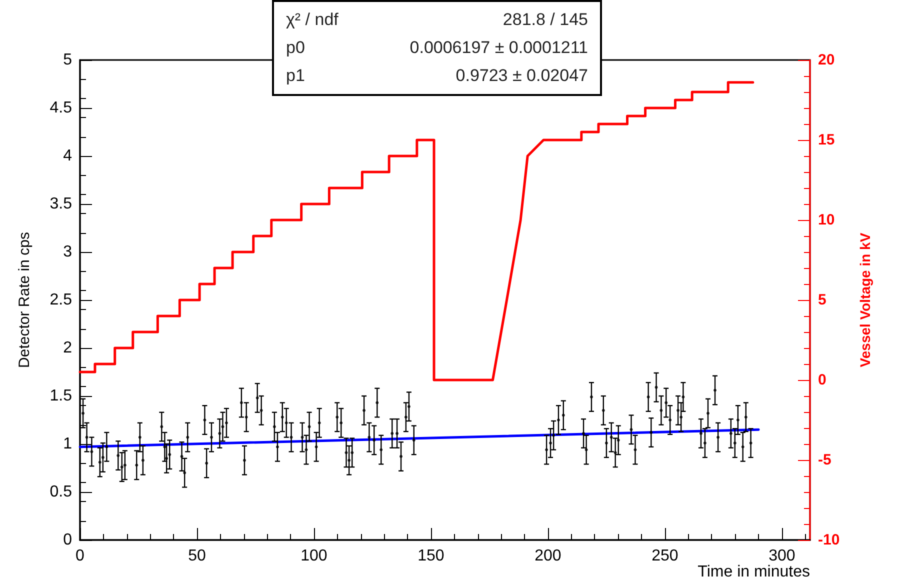 The image size is (897, 584). What do you see at coordinates (822, 380) in the screenshot?
I see `y2-tick-label: 0` at bounding box center [822, 380].